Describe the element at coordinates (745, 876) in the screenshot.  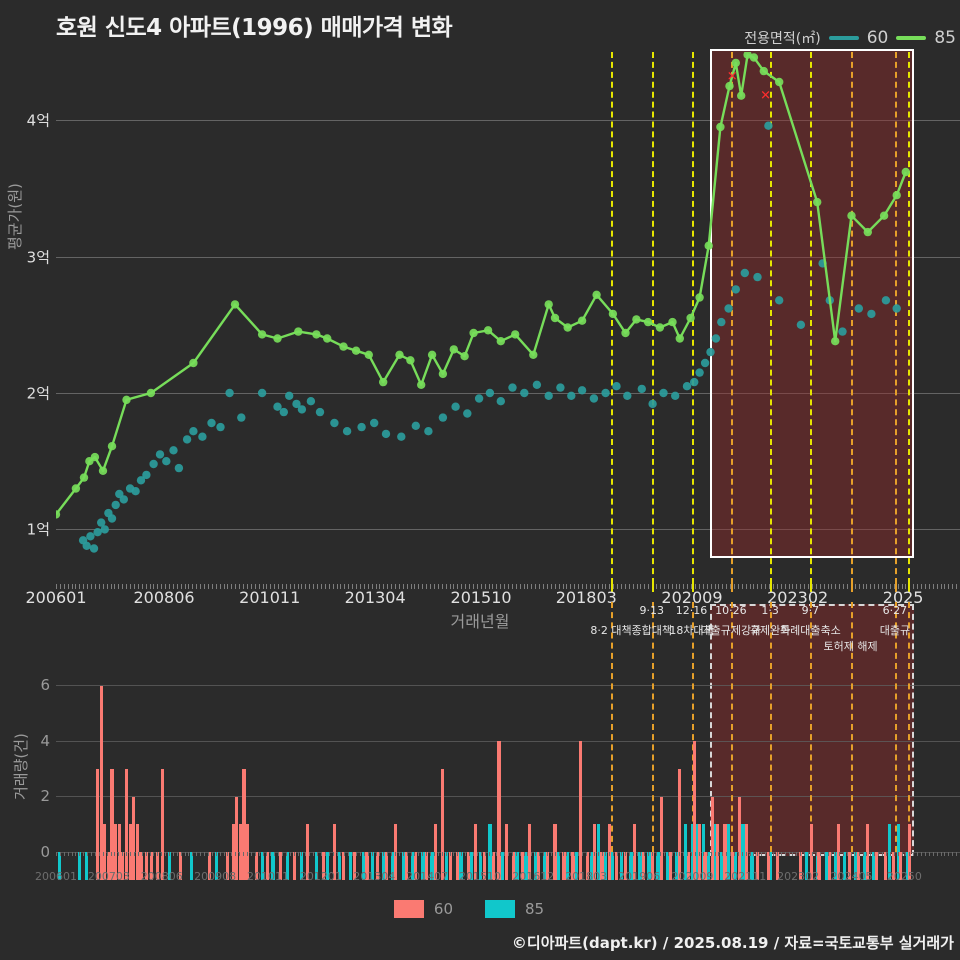
I see `volume-x-tick-label: 202111` at that location.